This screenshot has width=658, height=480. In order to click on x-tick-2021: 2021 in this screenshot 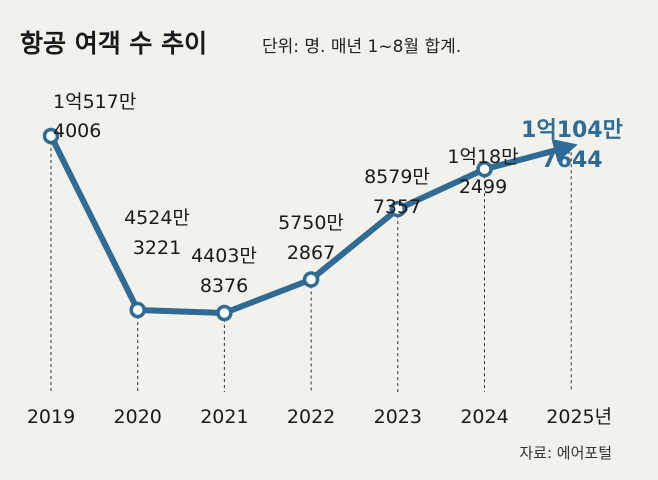, I will do `click(224, 417)`.